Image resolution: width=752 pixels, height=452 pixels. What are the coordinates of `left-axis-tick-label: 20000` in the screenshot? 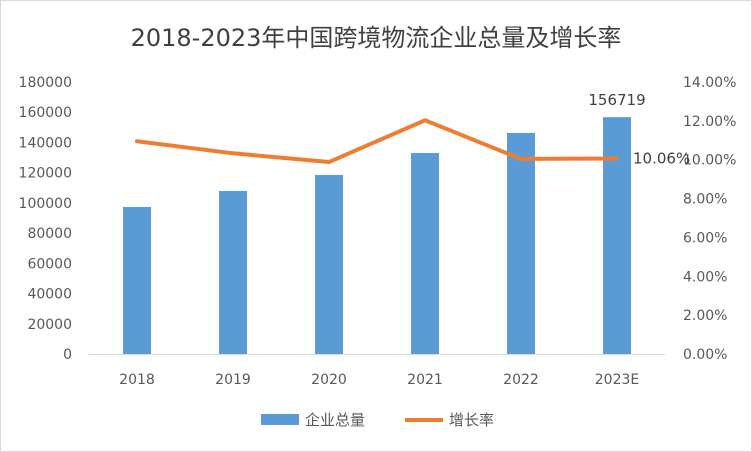 It's located at (49, 325).